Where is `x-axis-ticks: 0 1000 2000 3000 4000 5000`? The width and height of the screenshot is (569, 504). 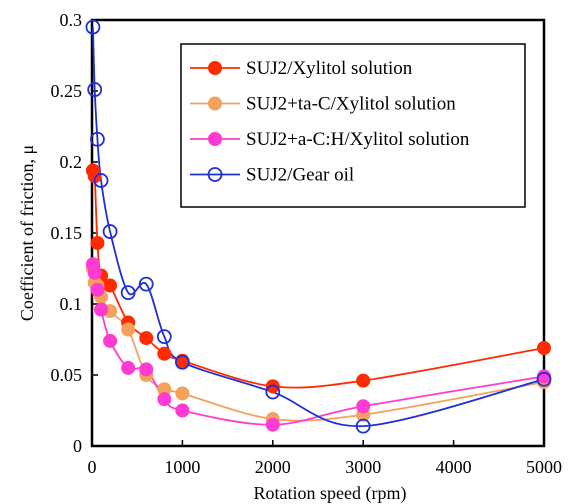 x-axis-ticks: 0 1000 2000 3000 4000 5000 is located at coordinates (325, 458).